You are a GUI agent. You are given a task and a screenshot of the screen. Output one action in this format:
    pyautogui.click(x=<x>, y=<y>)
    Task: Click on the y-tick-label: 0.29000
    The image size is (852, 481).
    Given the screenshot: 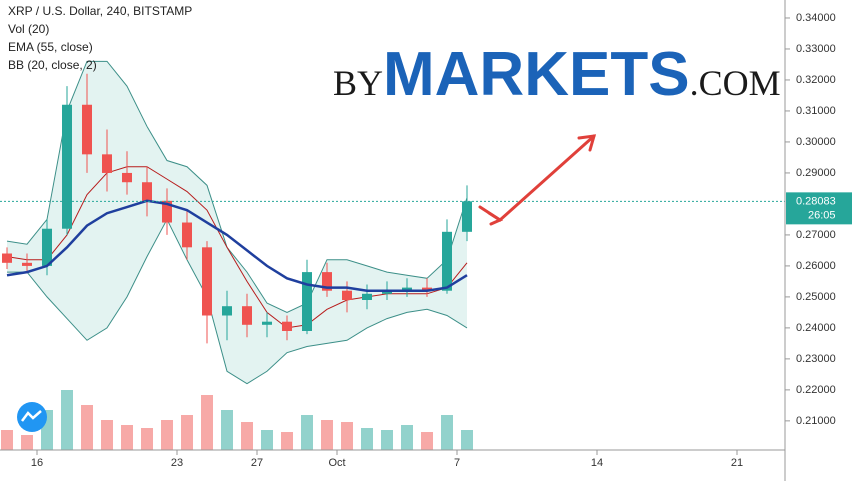 What is the action you would take?
    pyautogui.click(x=816, y=173)
    